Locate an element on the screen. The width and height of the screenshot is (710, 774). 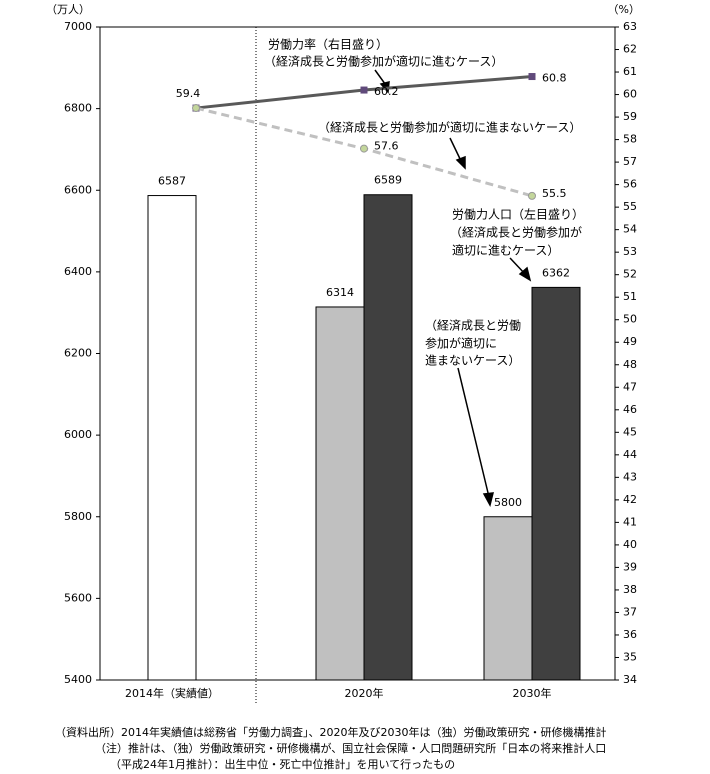
y2-tick-label: 43 is located at coordinates (630, 476).